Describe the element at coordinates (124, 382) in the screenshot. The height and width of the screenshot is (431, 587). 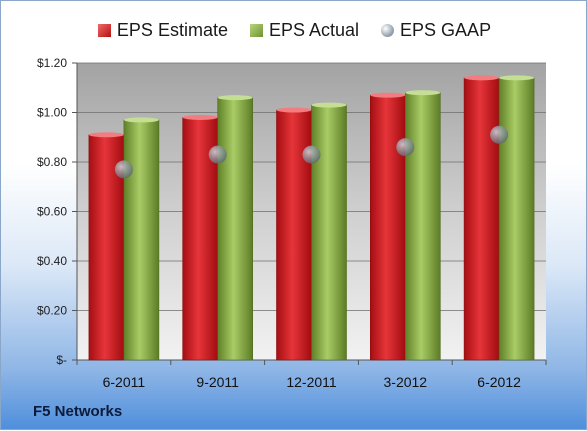
I see `x-tick-label: 6-2011` at that location.